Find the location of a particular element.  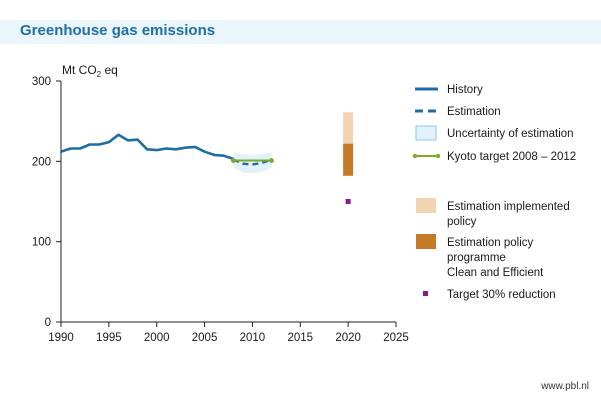

legend-kyoto-label: Kyoto target 2008 – 2012 is located at coordinates (511, 157).